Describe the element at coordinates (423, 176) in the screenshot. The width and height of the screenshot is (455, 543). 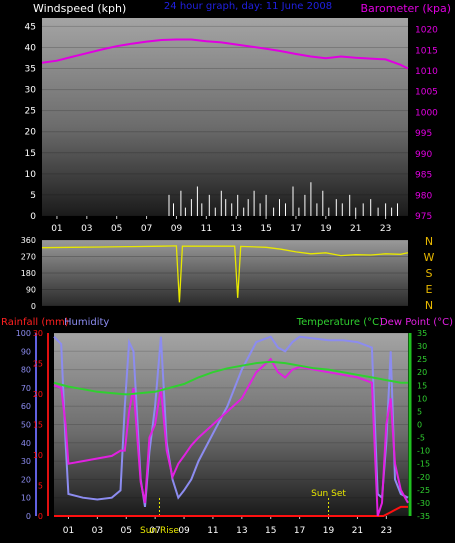
I see `barometer-tick-label: 985` at that location.